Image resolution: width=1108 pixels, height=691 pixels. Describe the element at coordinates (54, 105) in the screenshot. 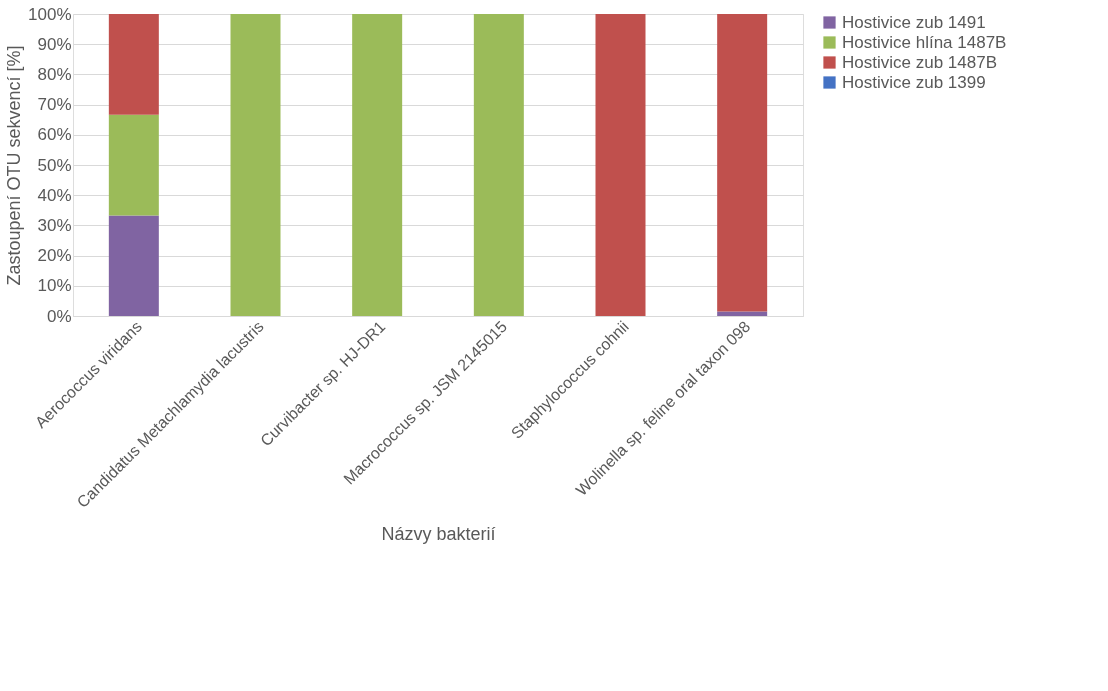

I see `y-tick-label: 70%` at that location.